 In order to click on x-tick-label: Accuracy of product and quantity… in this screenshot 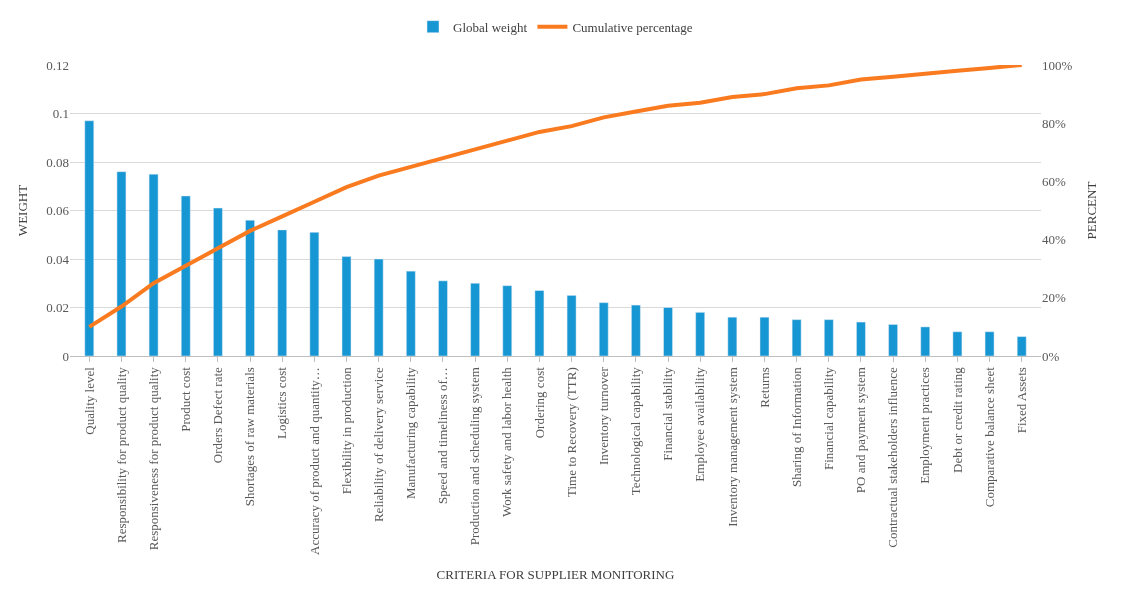, I will do `click(314, 461)`.